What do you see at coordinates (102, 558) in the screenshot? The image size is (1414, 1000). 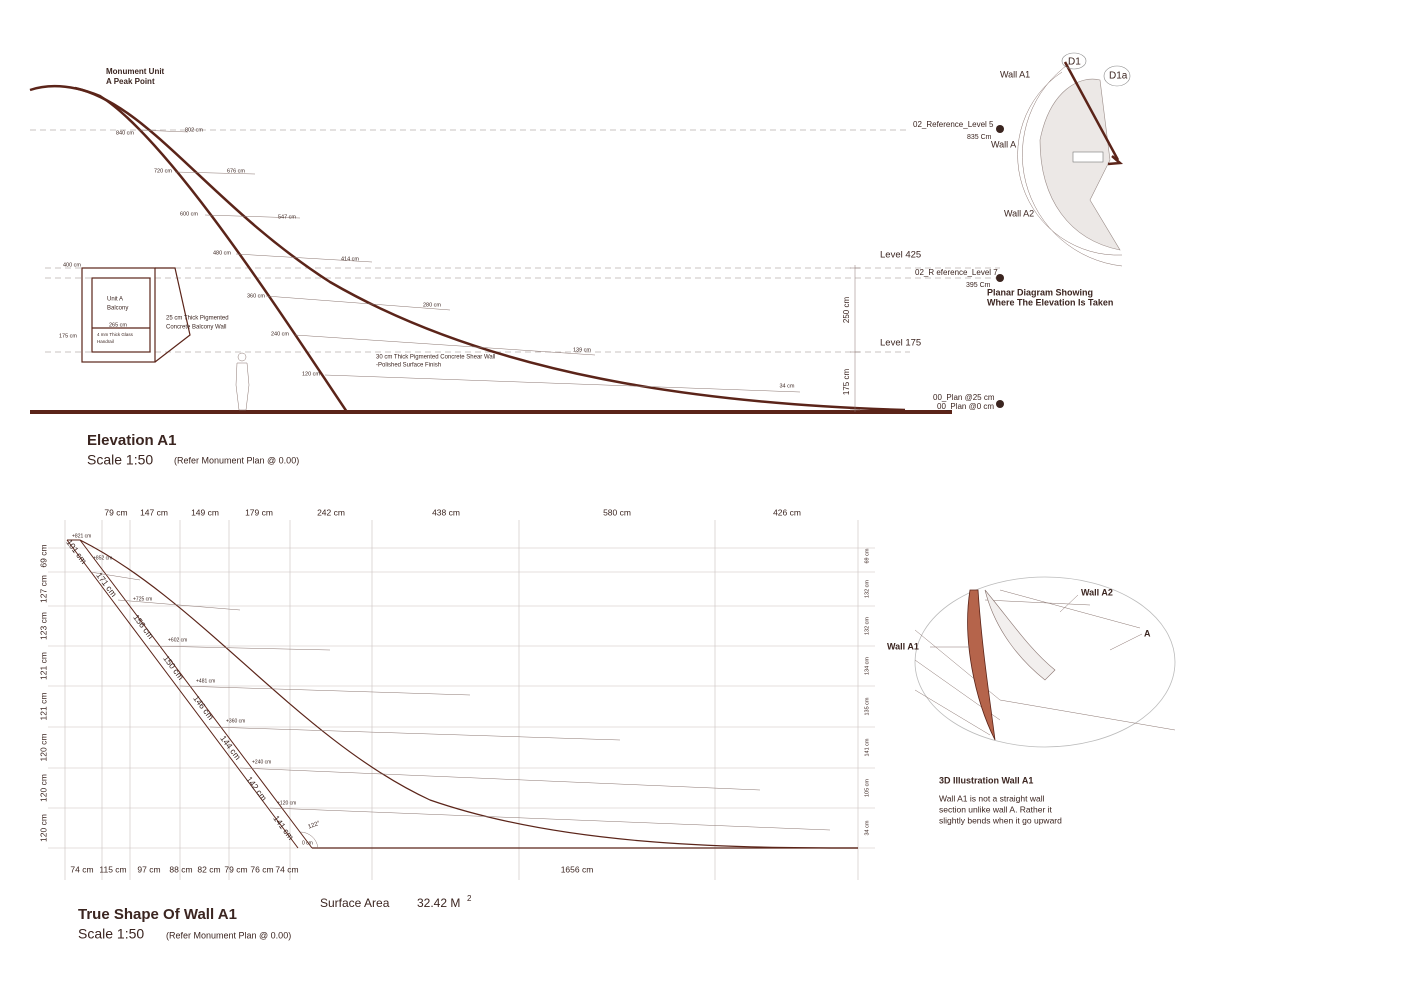 I see `height-label: +852 cm` at bounding box center [102, 558].